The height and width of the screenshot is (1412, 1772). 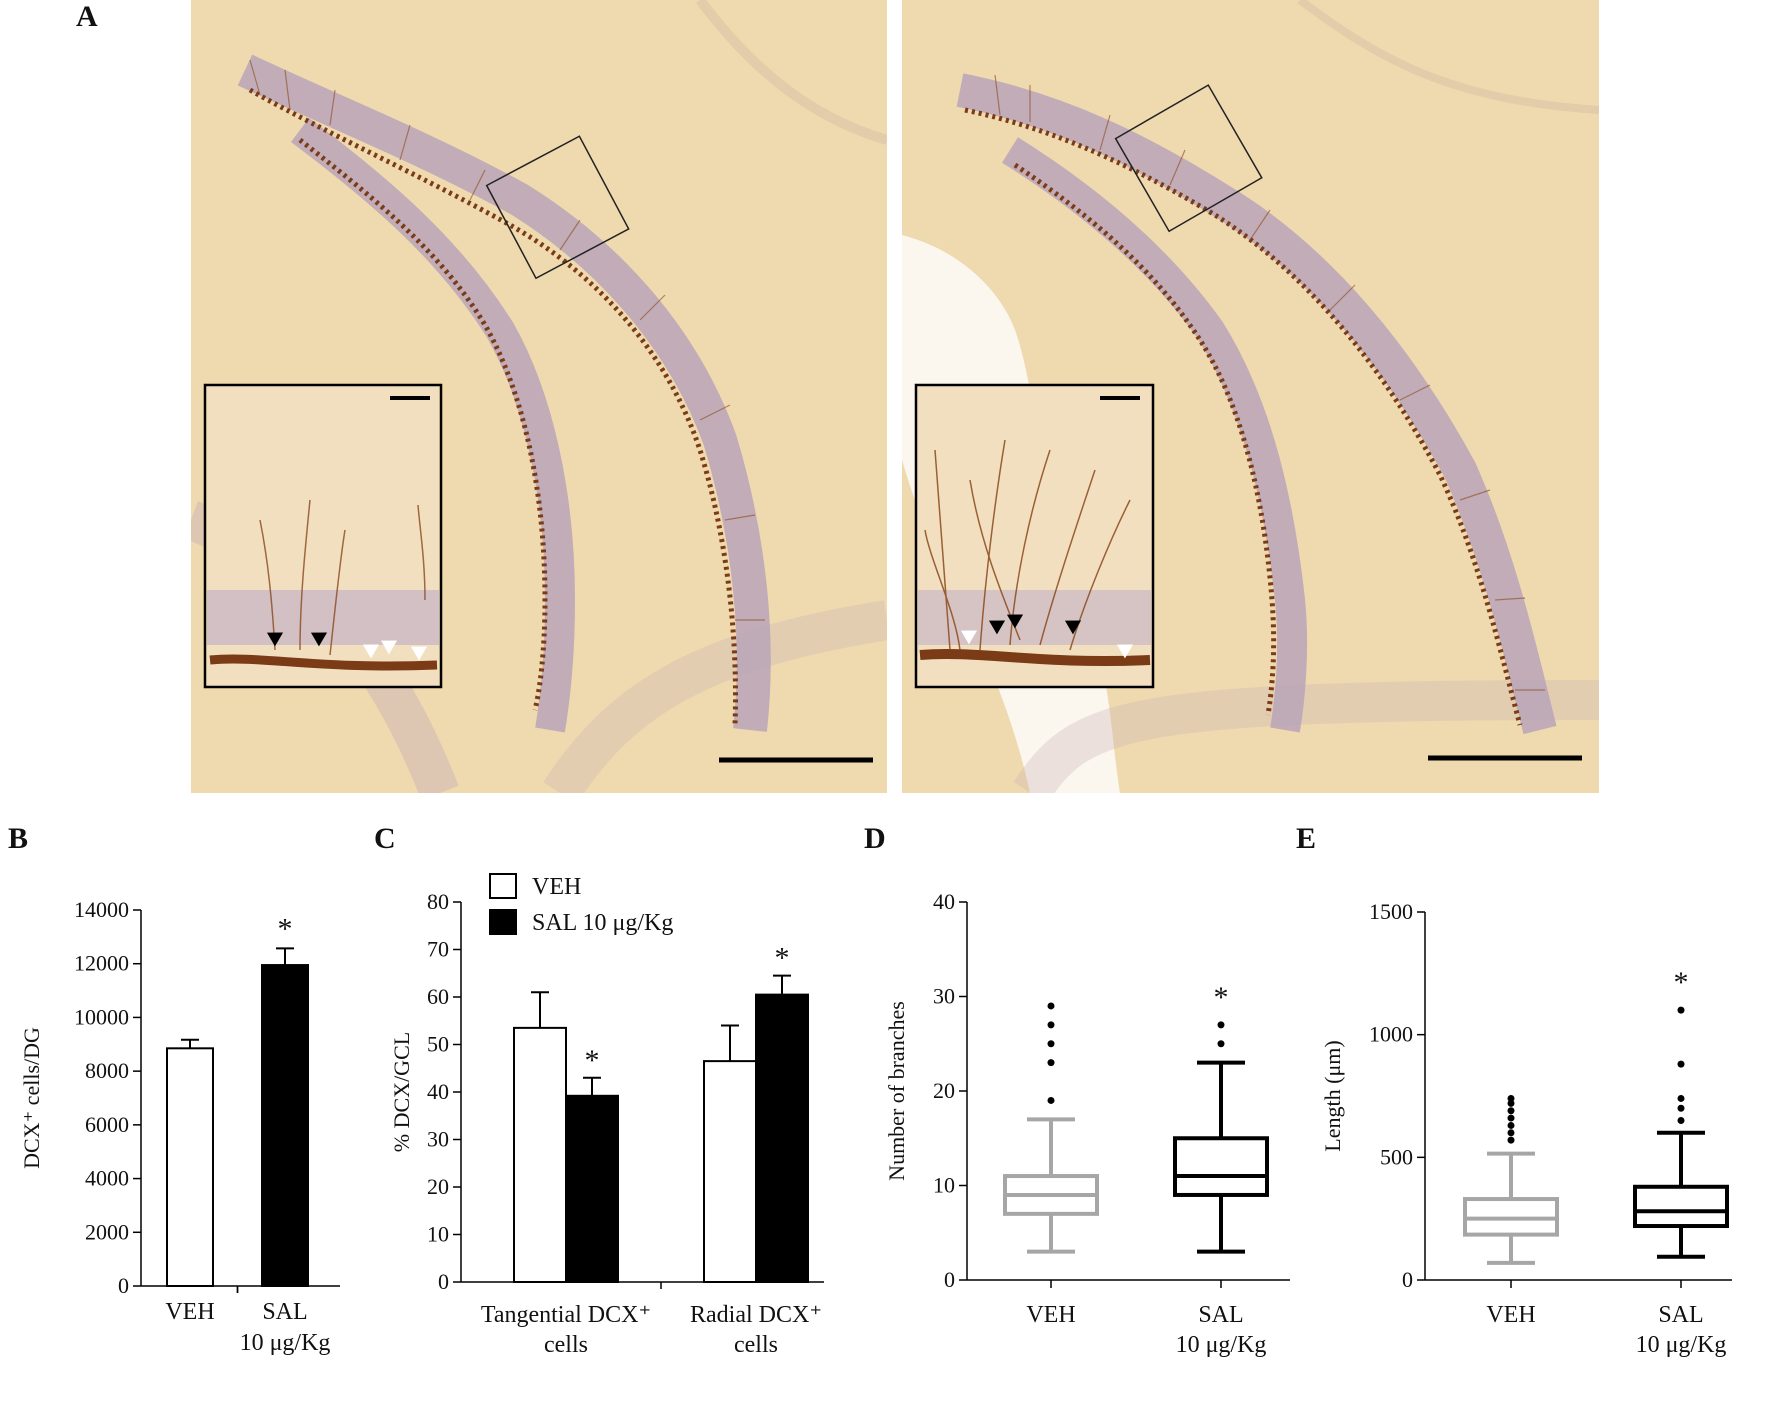 I want to click on y-tick-label: 6000, so click(x=107, y=1124).